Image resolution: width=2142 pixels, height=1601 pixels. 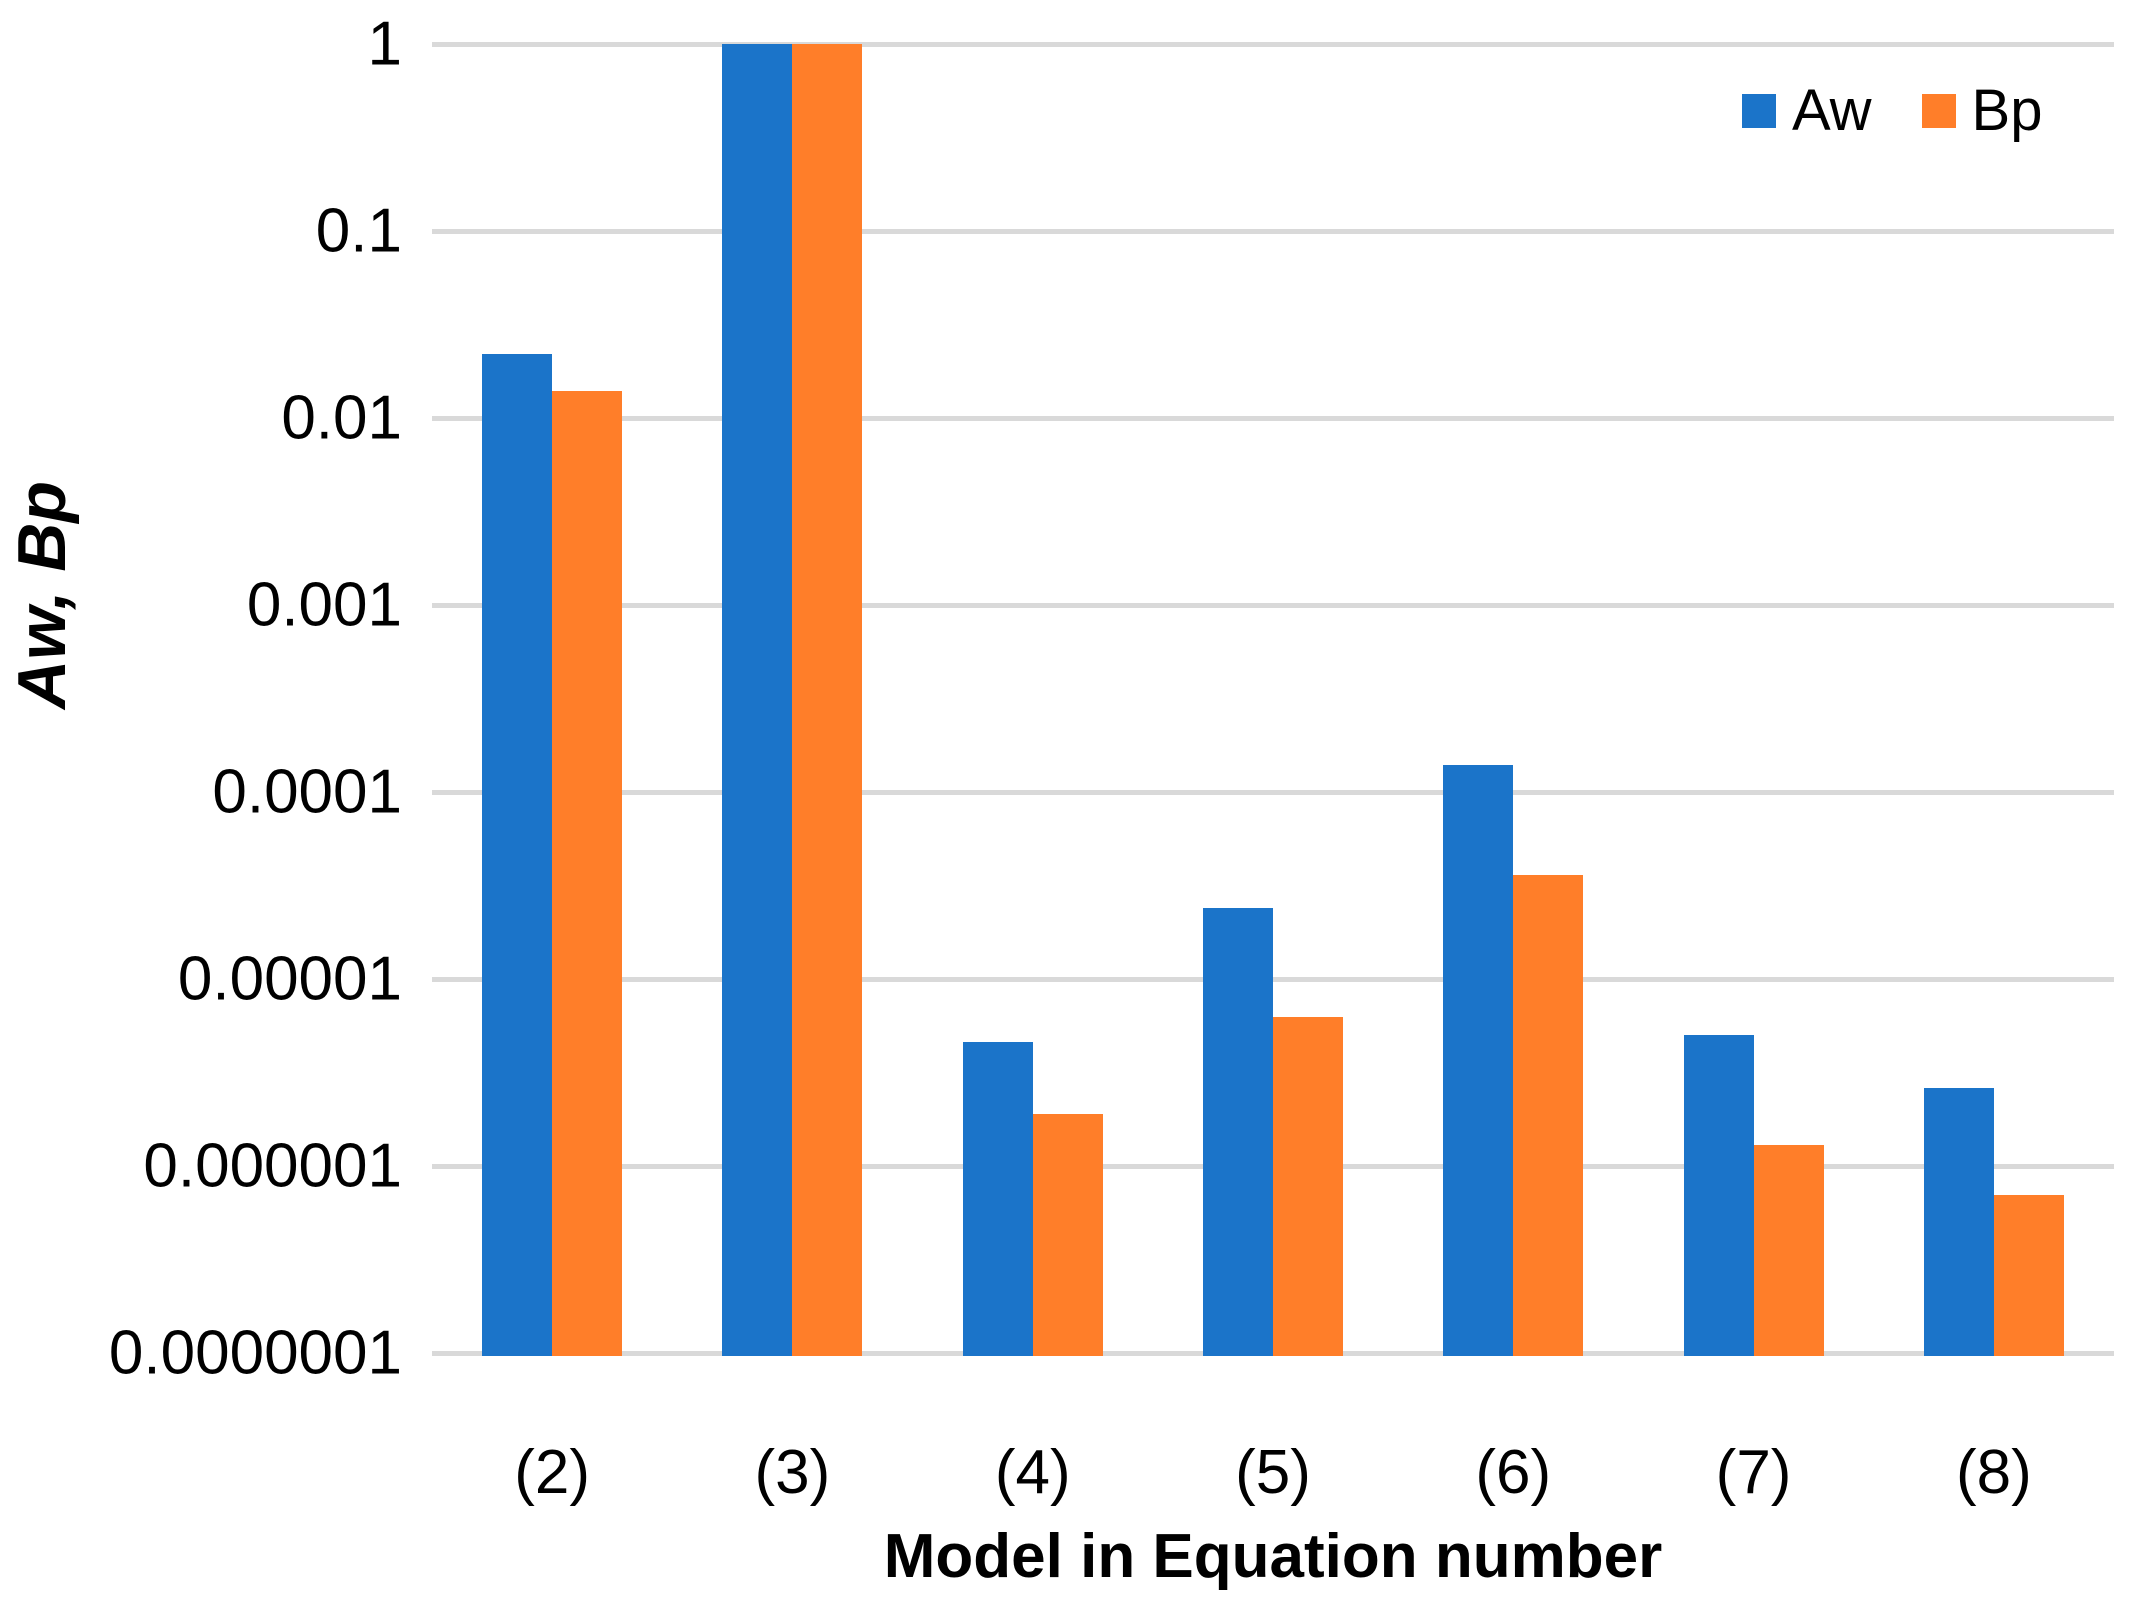 What do you see at coordinates (358, 231) in the screenshot?
I see `y-tick-label-0.1: 0.1` at bounding box center [358, 231].